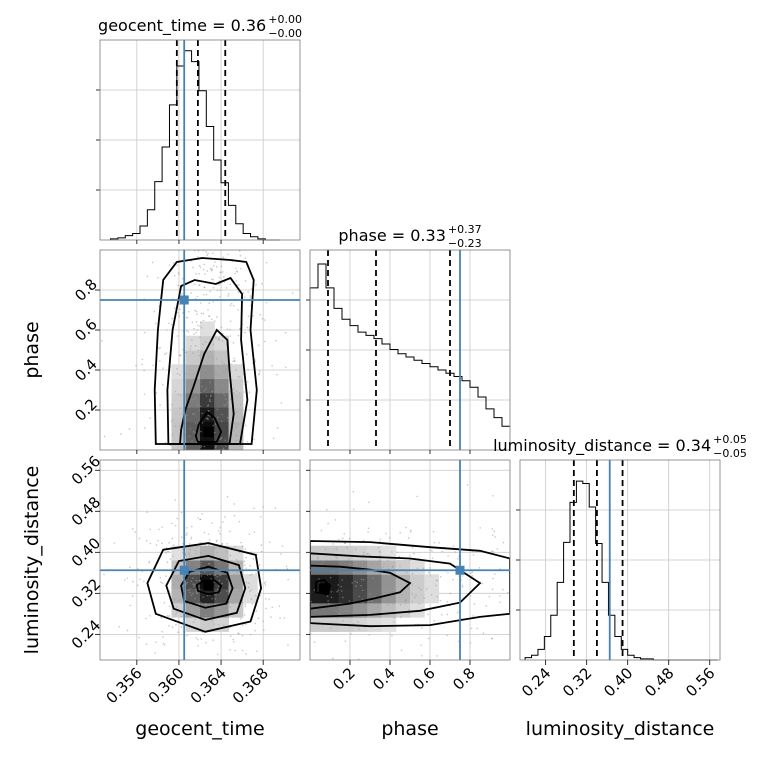 Image resolution: width=760 pixels, height=760 pixels. I want to click on y-tick-label: 0.24, so click(86, 634).